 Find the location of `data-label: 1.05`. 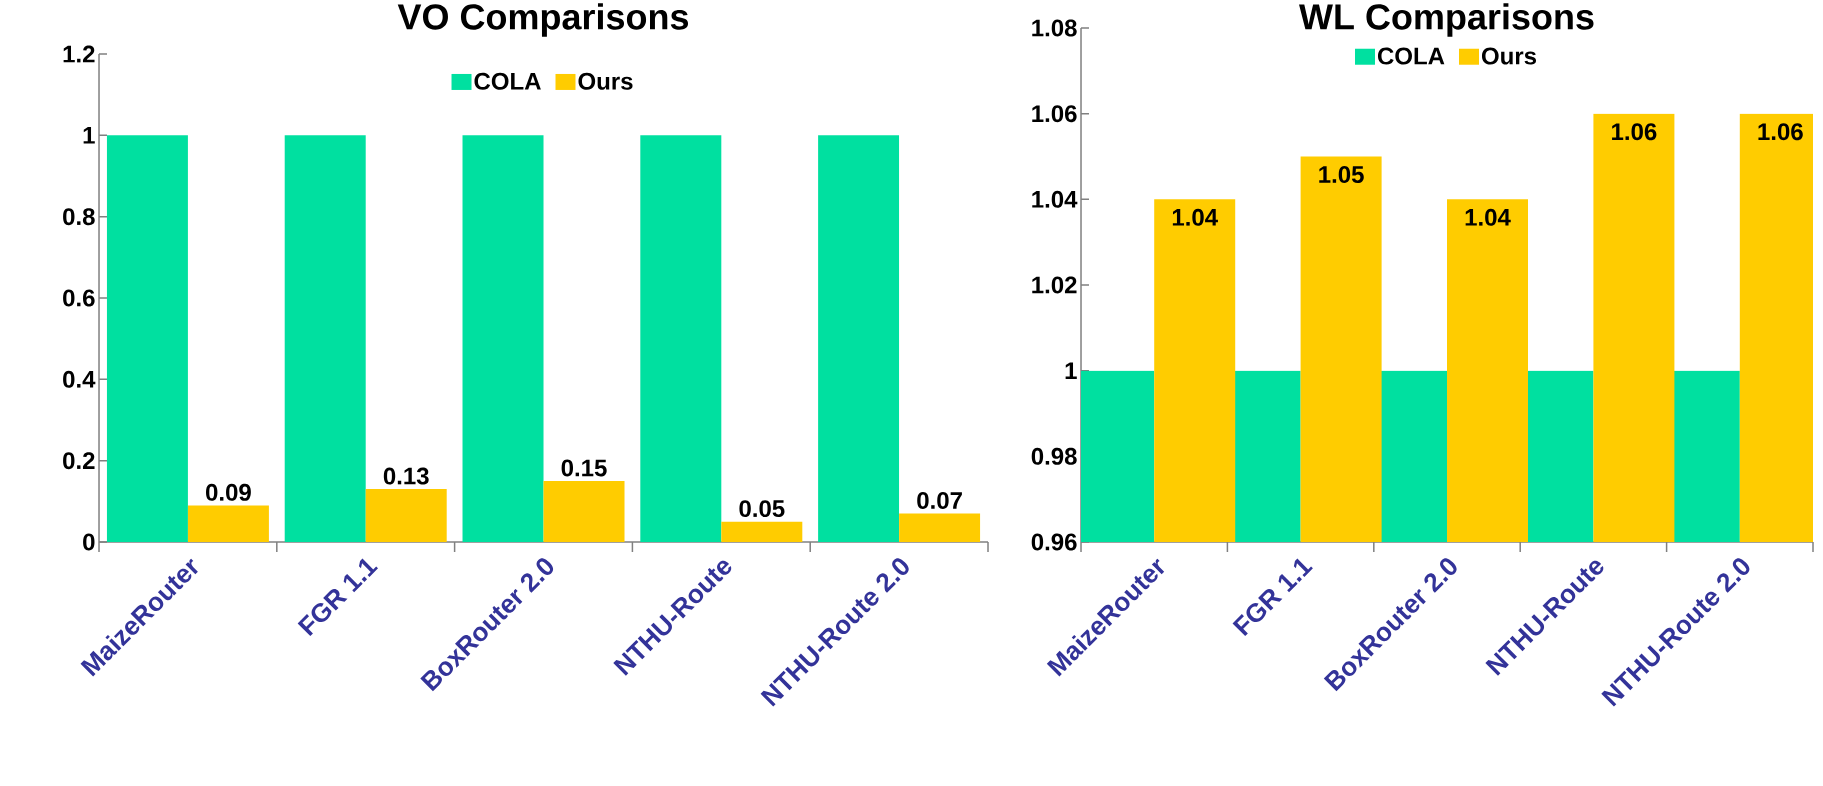

data-label: 1.05 is located at coordinates (1341, 175).